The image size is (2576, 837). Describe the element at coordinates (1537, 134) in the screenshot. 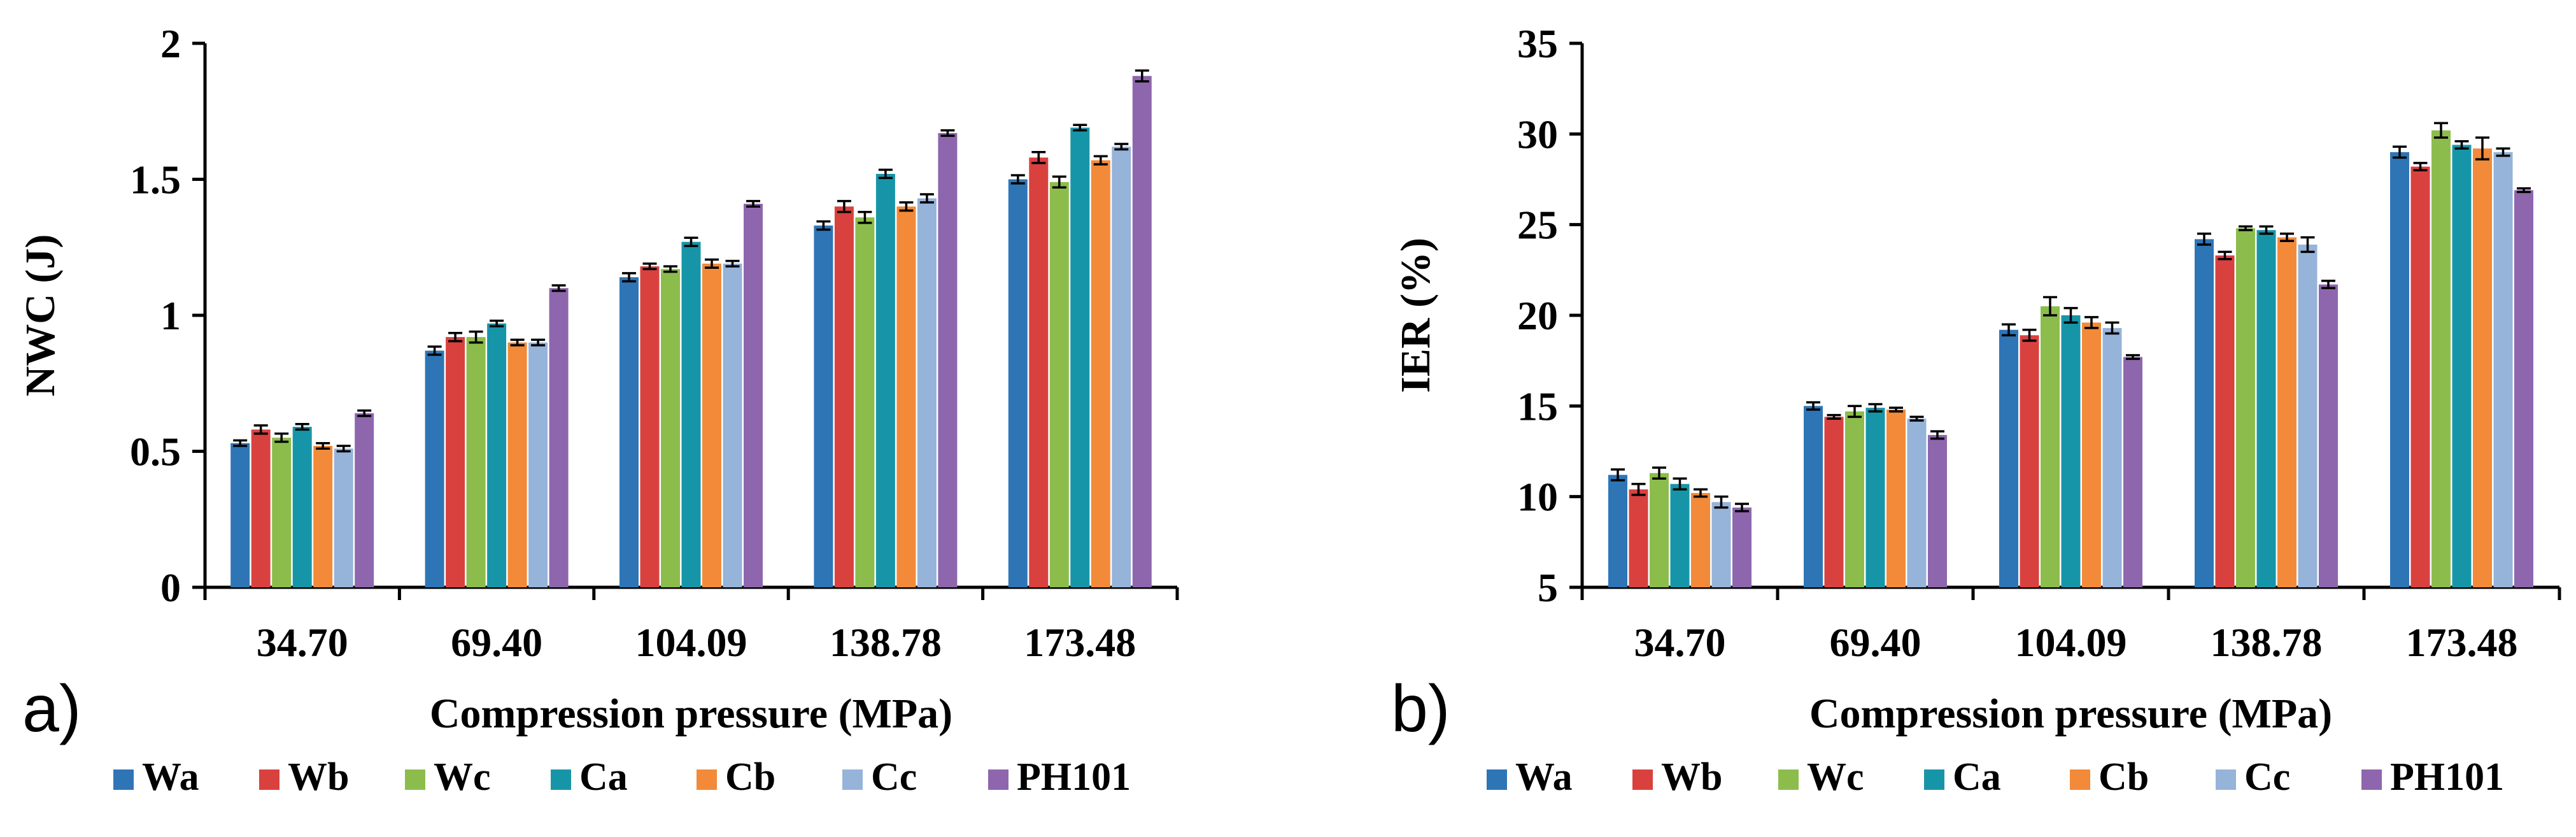

I see `y-tick-label: 30` at that location.